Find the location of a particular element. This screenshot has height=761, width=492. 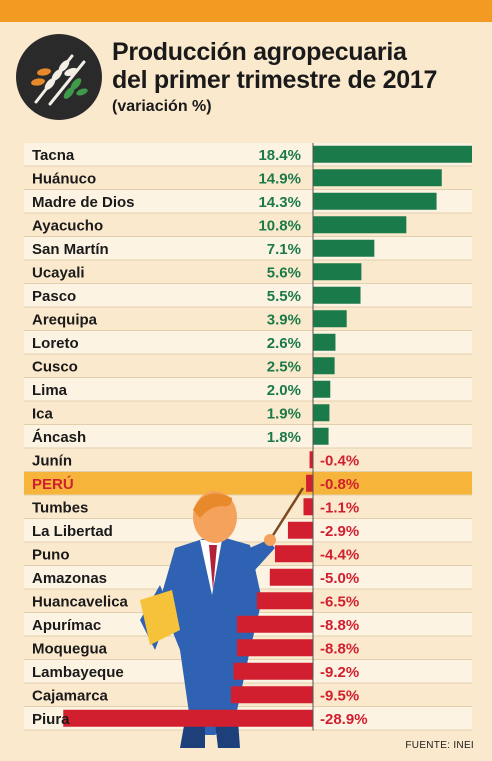

category-label: Ayacucho is located at coordinates (67, 225).